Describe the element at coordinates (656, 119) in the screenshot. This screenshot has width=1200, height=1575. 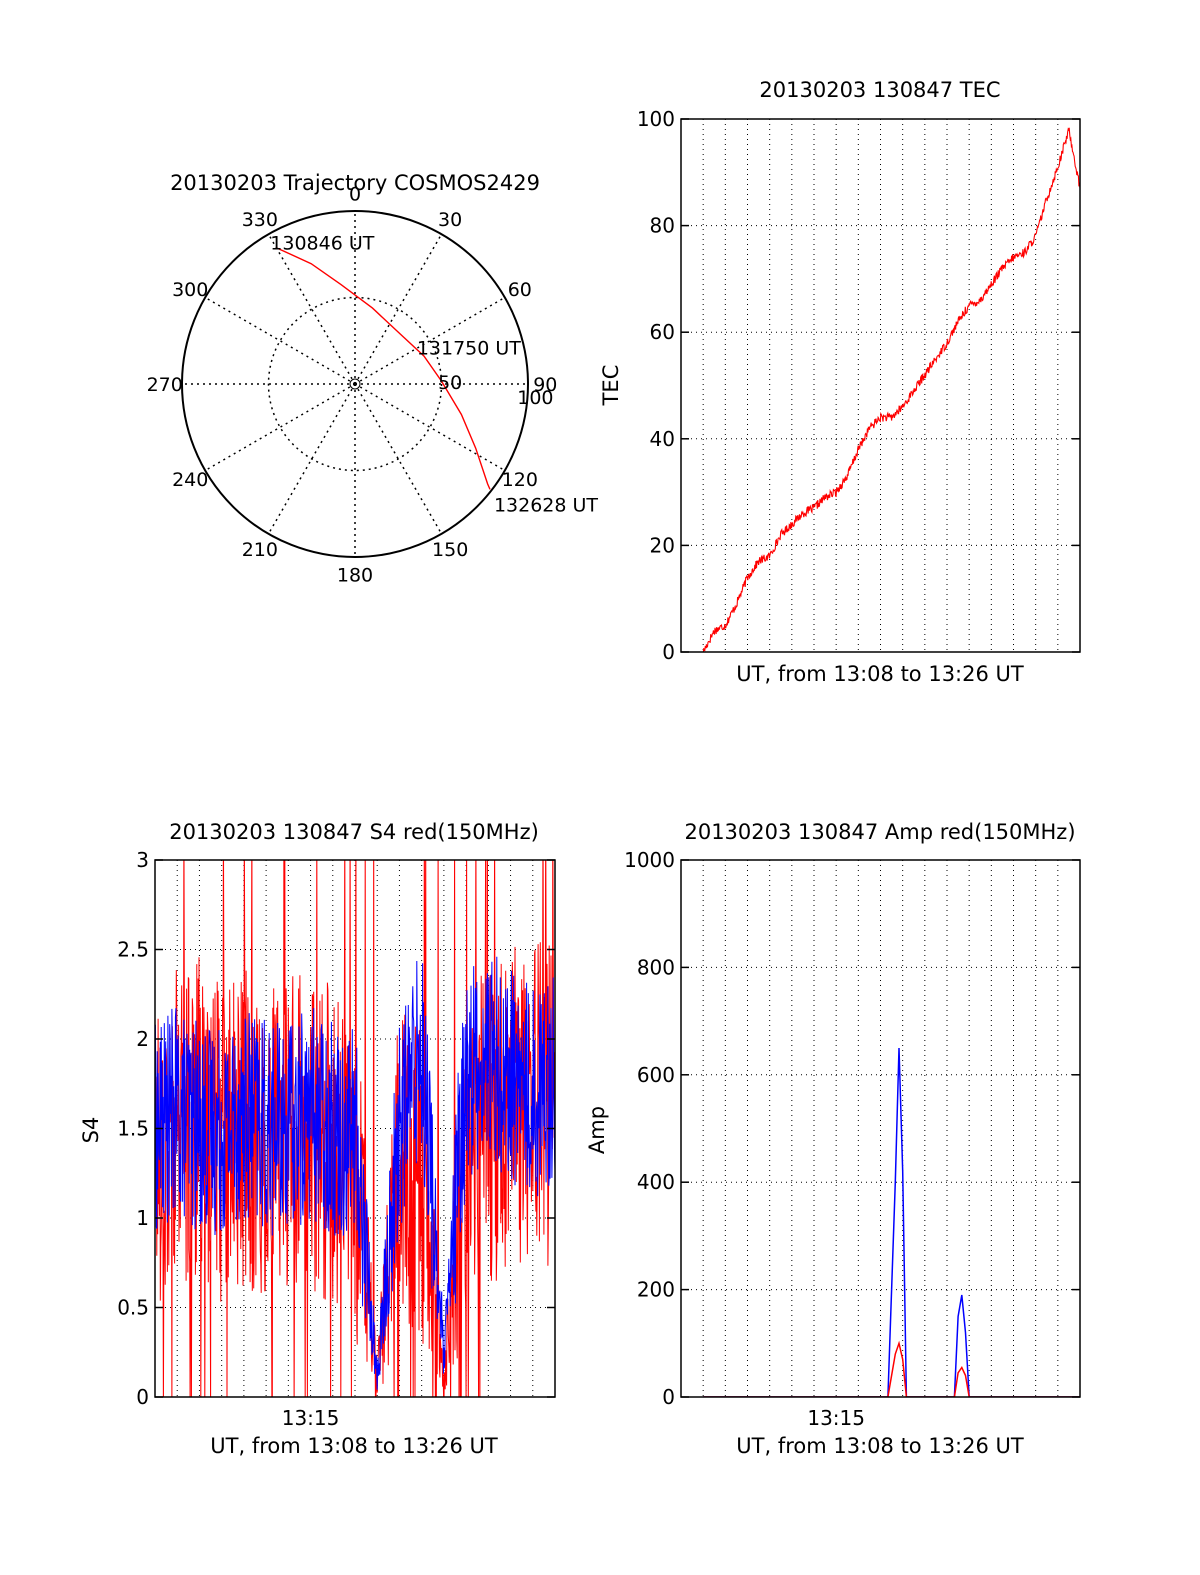
I see `y-tick-label: 100` at that location.